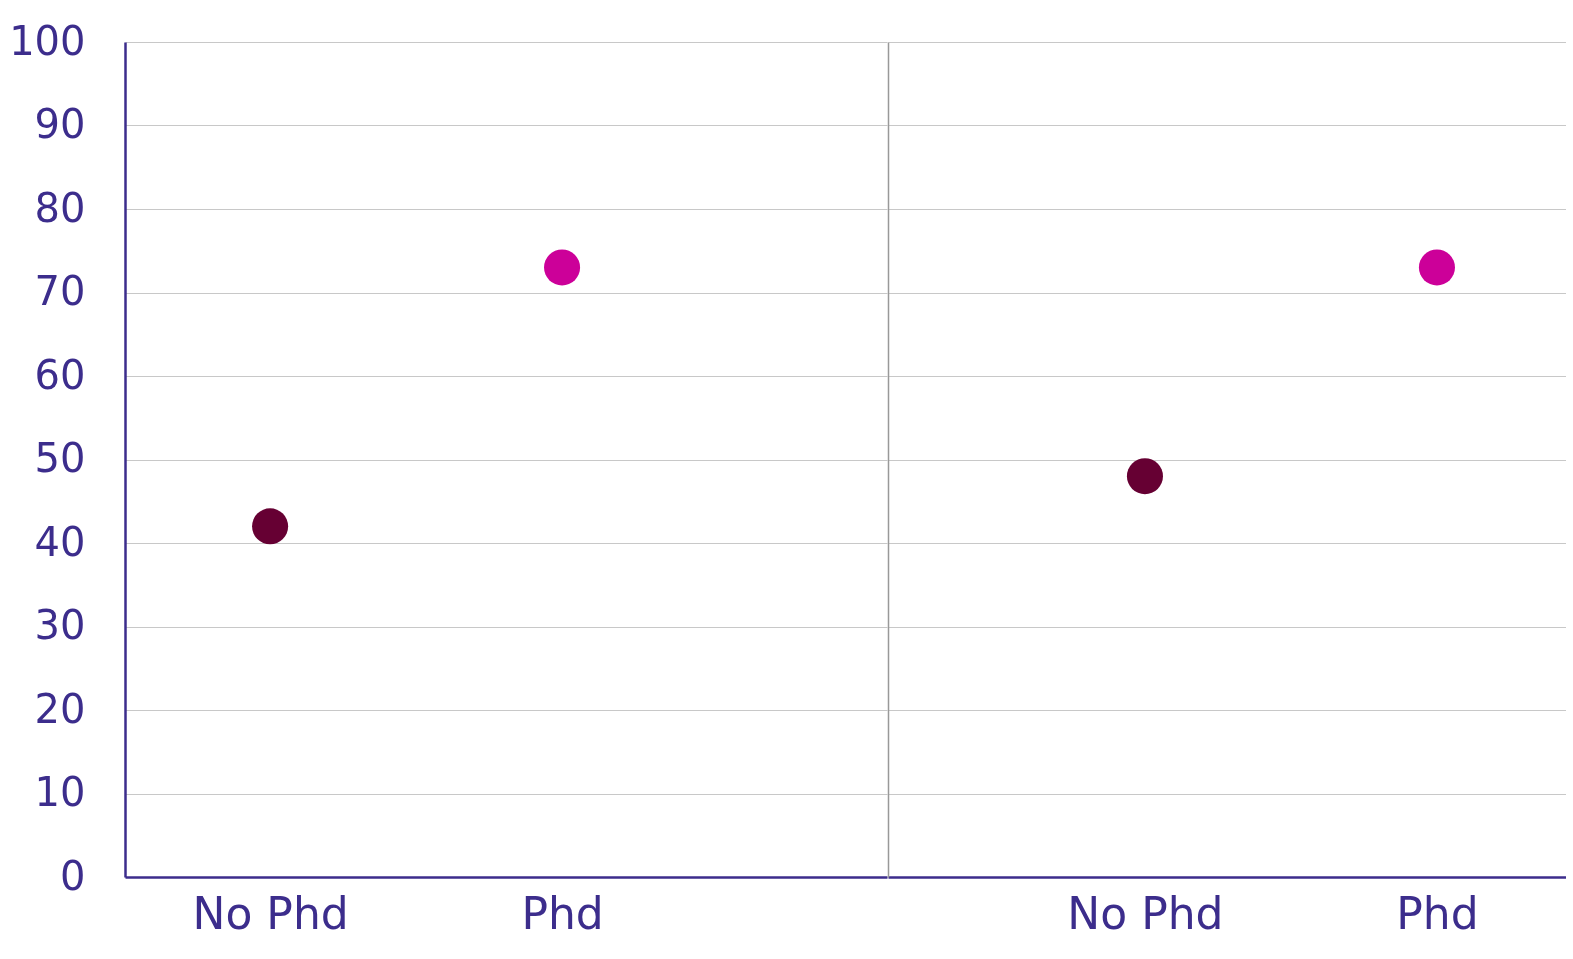  I want to click on y-tick-label: 40, so click(60, 541).